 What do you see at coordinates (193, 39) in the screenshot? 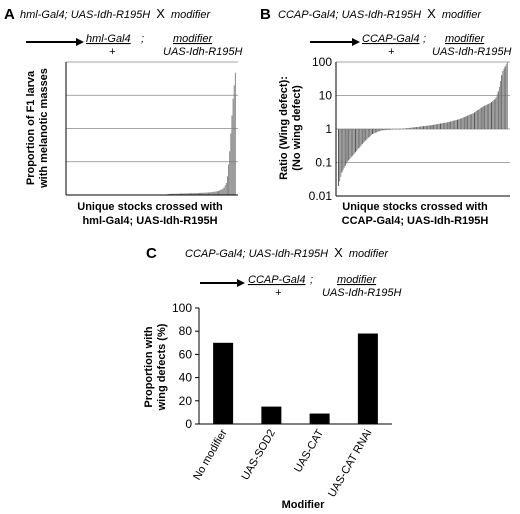
I see `panel-a-geno-right-top: modifier` at bounding box center [193, 39].